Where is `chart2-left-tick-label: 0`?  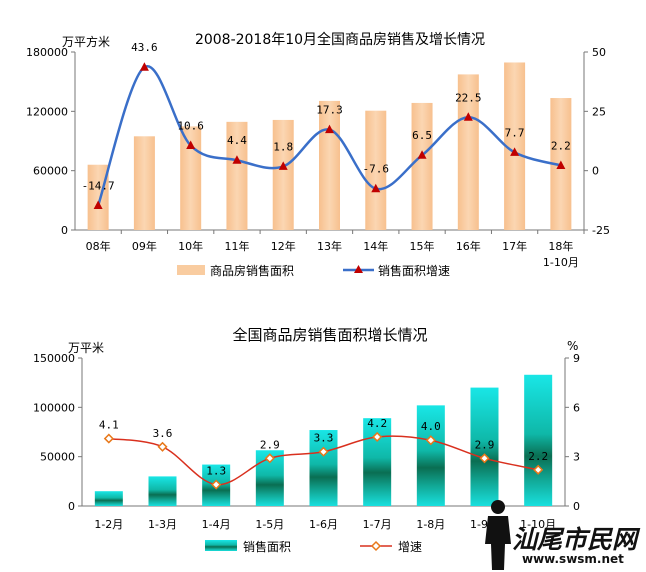 chart2-left-tick-label: 0 is located at coordinates (71, 506).